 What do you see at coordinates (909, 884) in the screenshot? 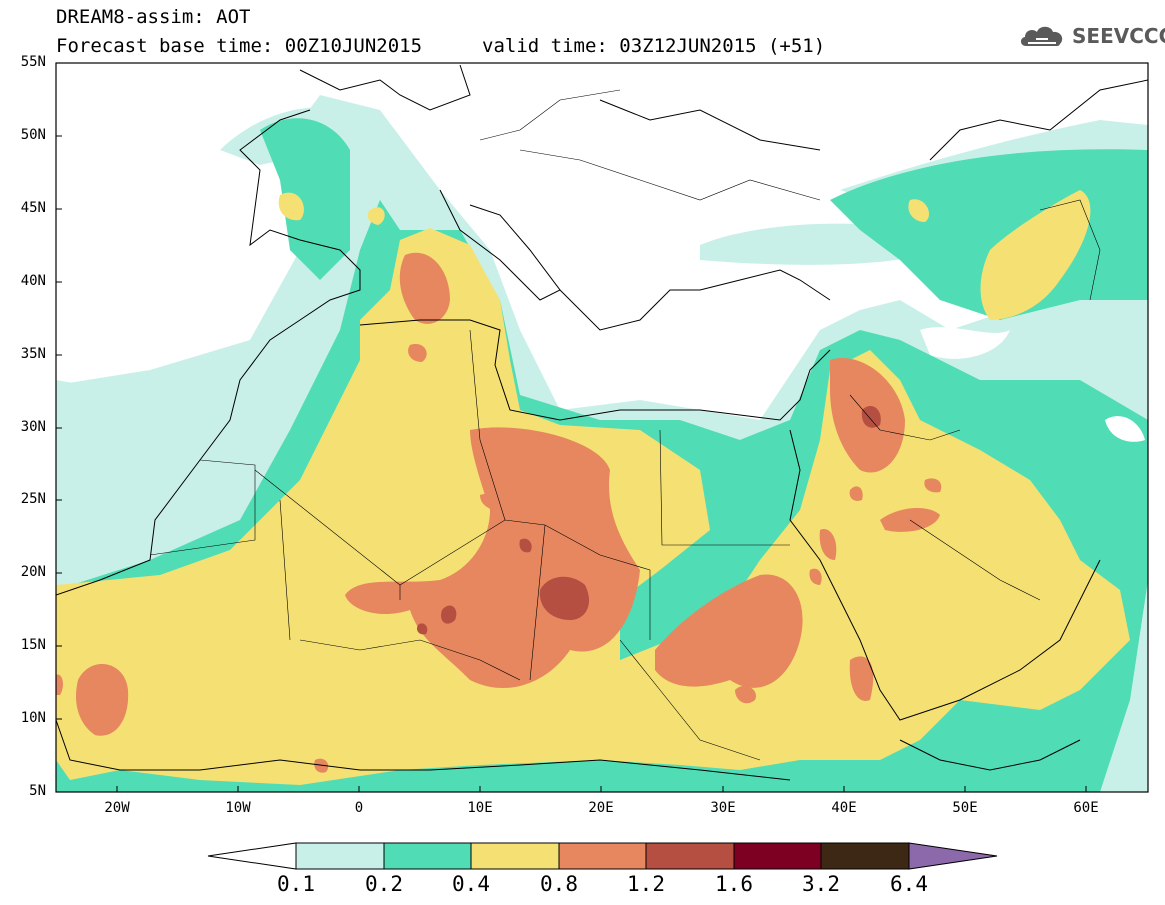
I see `colorbar-label: 6.4` at bounding box center [909, 884].